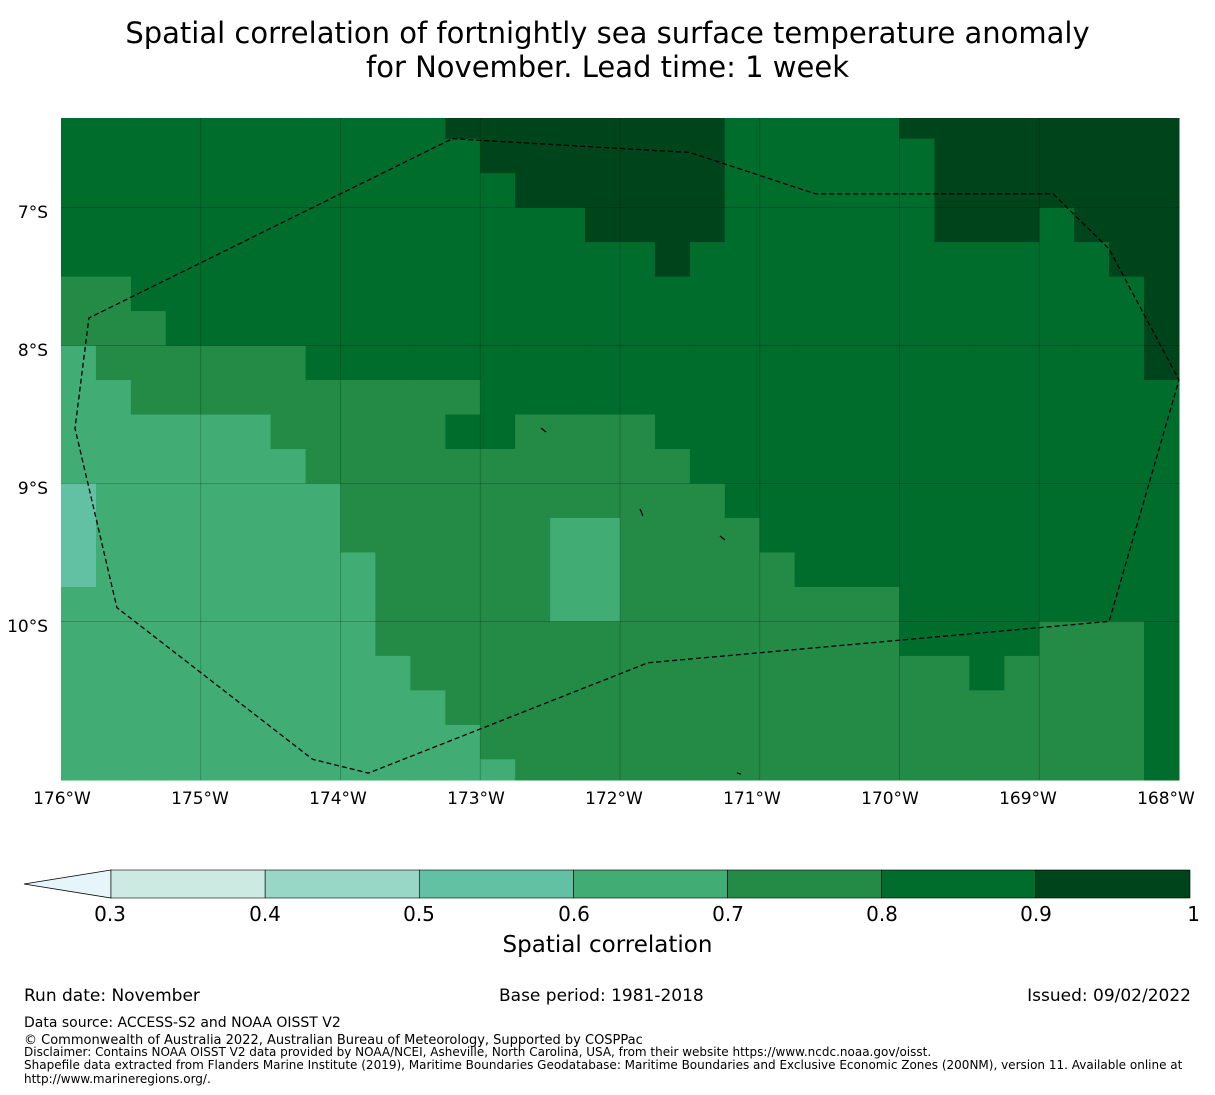 The width and height of the screenshot is (1215, 1095). What do you see at coordinates (607, 945) in the screenshot?
I see `colorbar-label: Spatial correlation` at bounding box center [607, 945].